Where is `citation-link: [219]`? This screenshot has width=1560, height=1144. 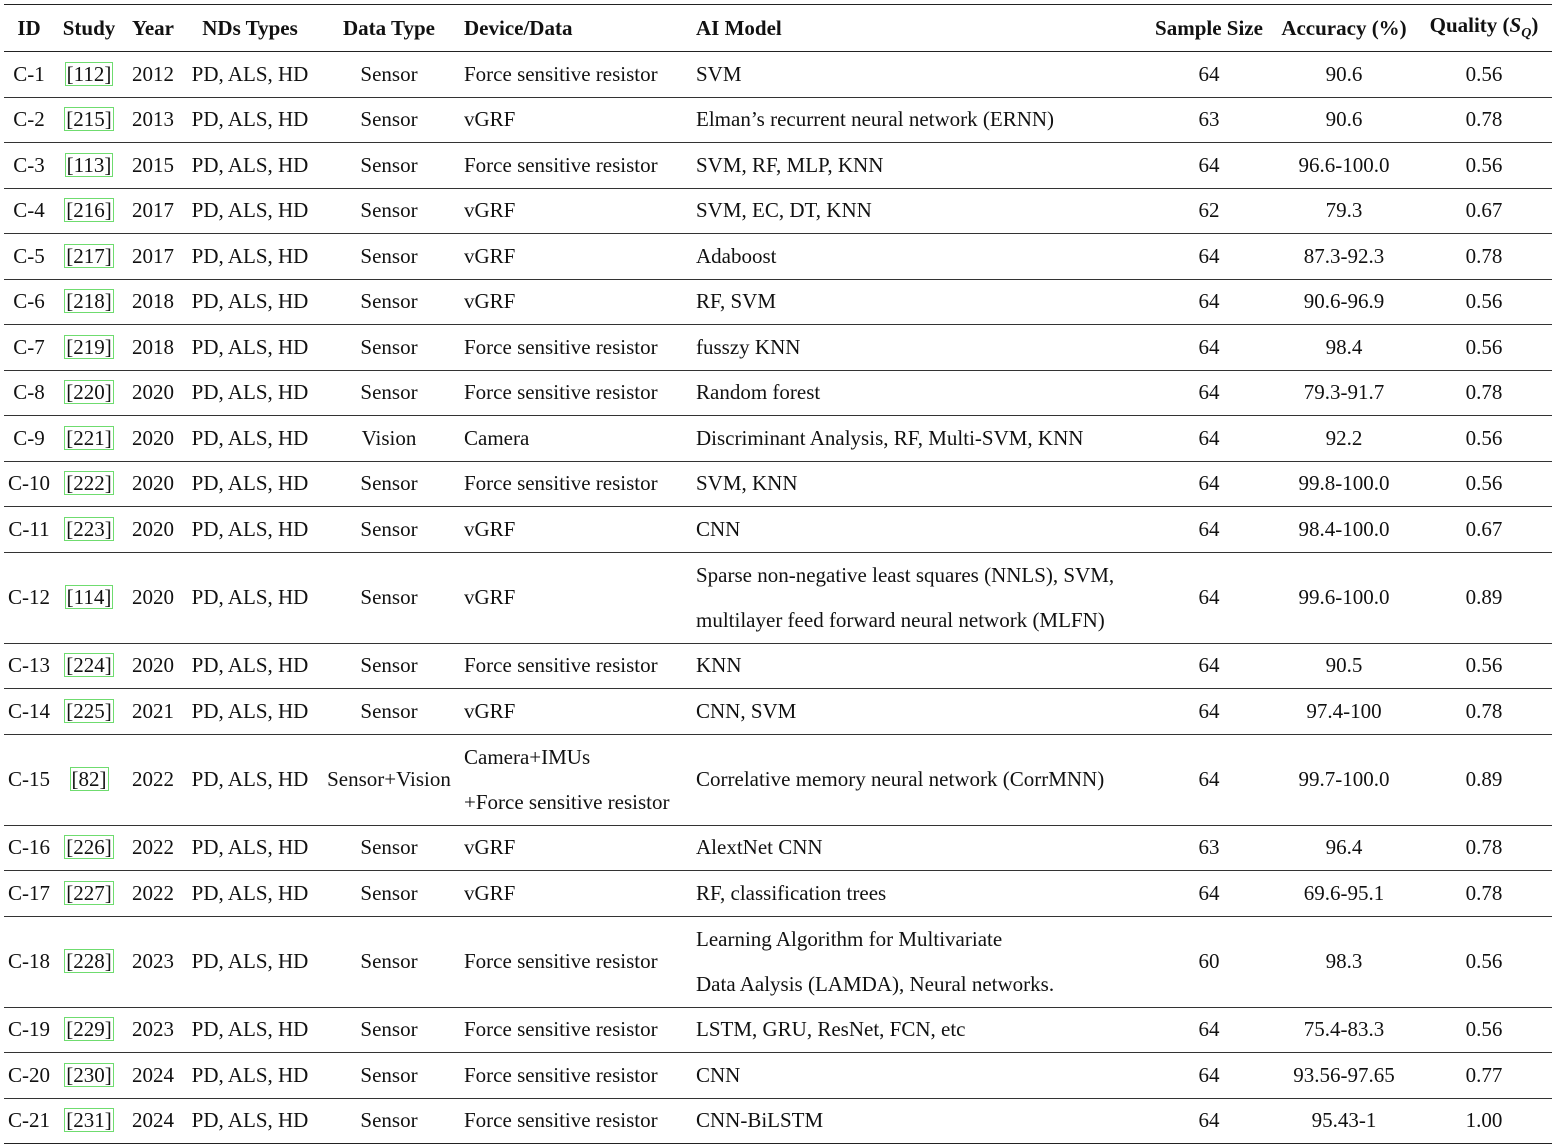
citation-link: [219] is located at coordinates (89, 346).